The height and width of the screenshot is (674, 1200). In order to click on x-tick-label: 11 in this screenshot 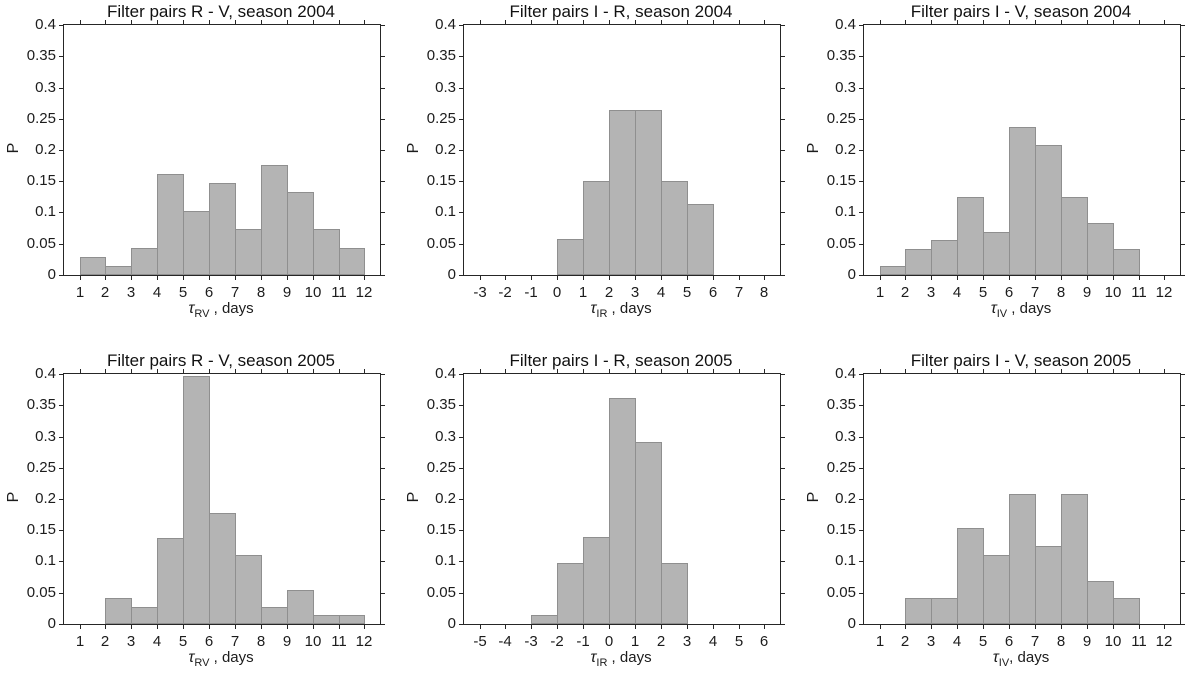, I will do `click(1139, 292)`.